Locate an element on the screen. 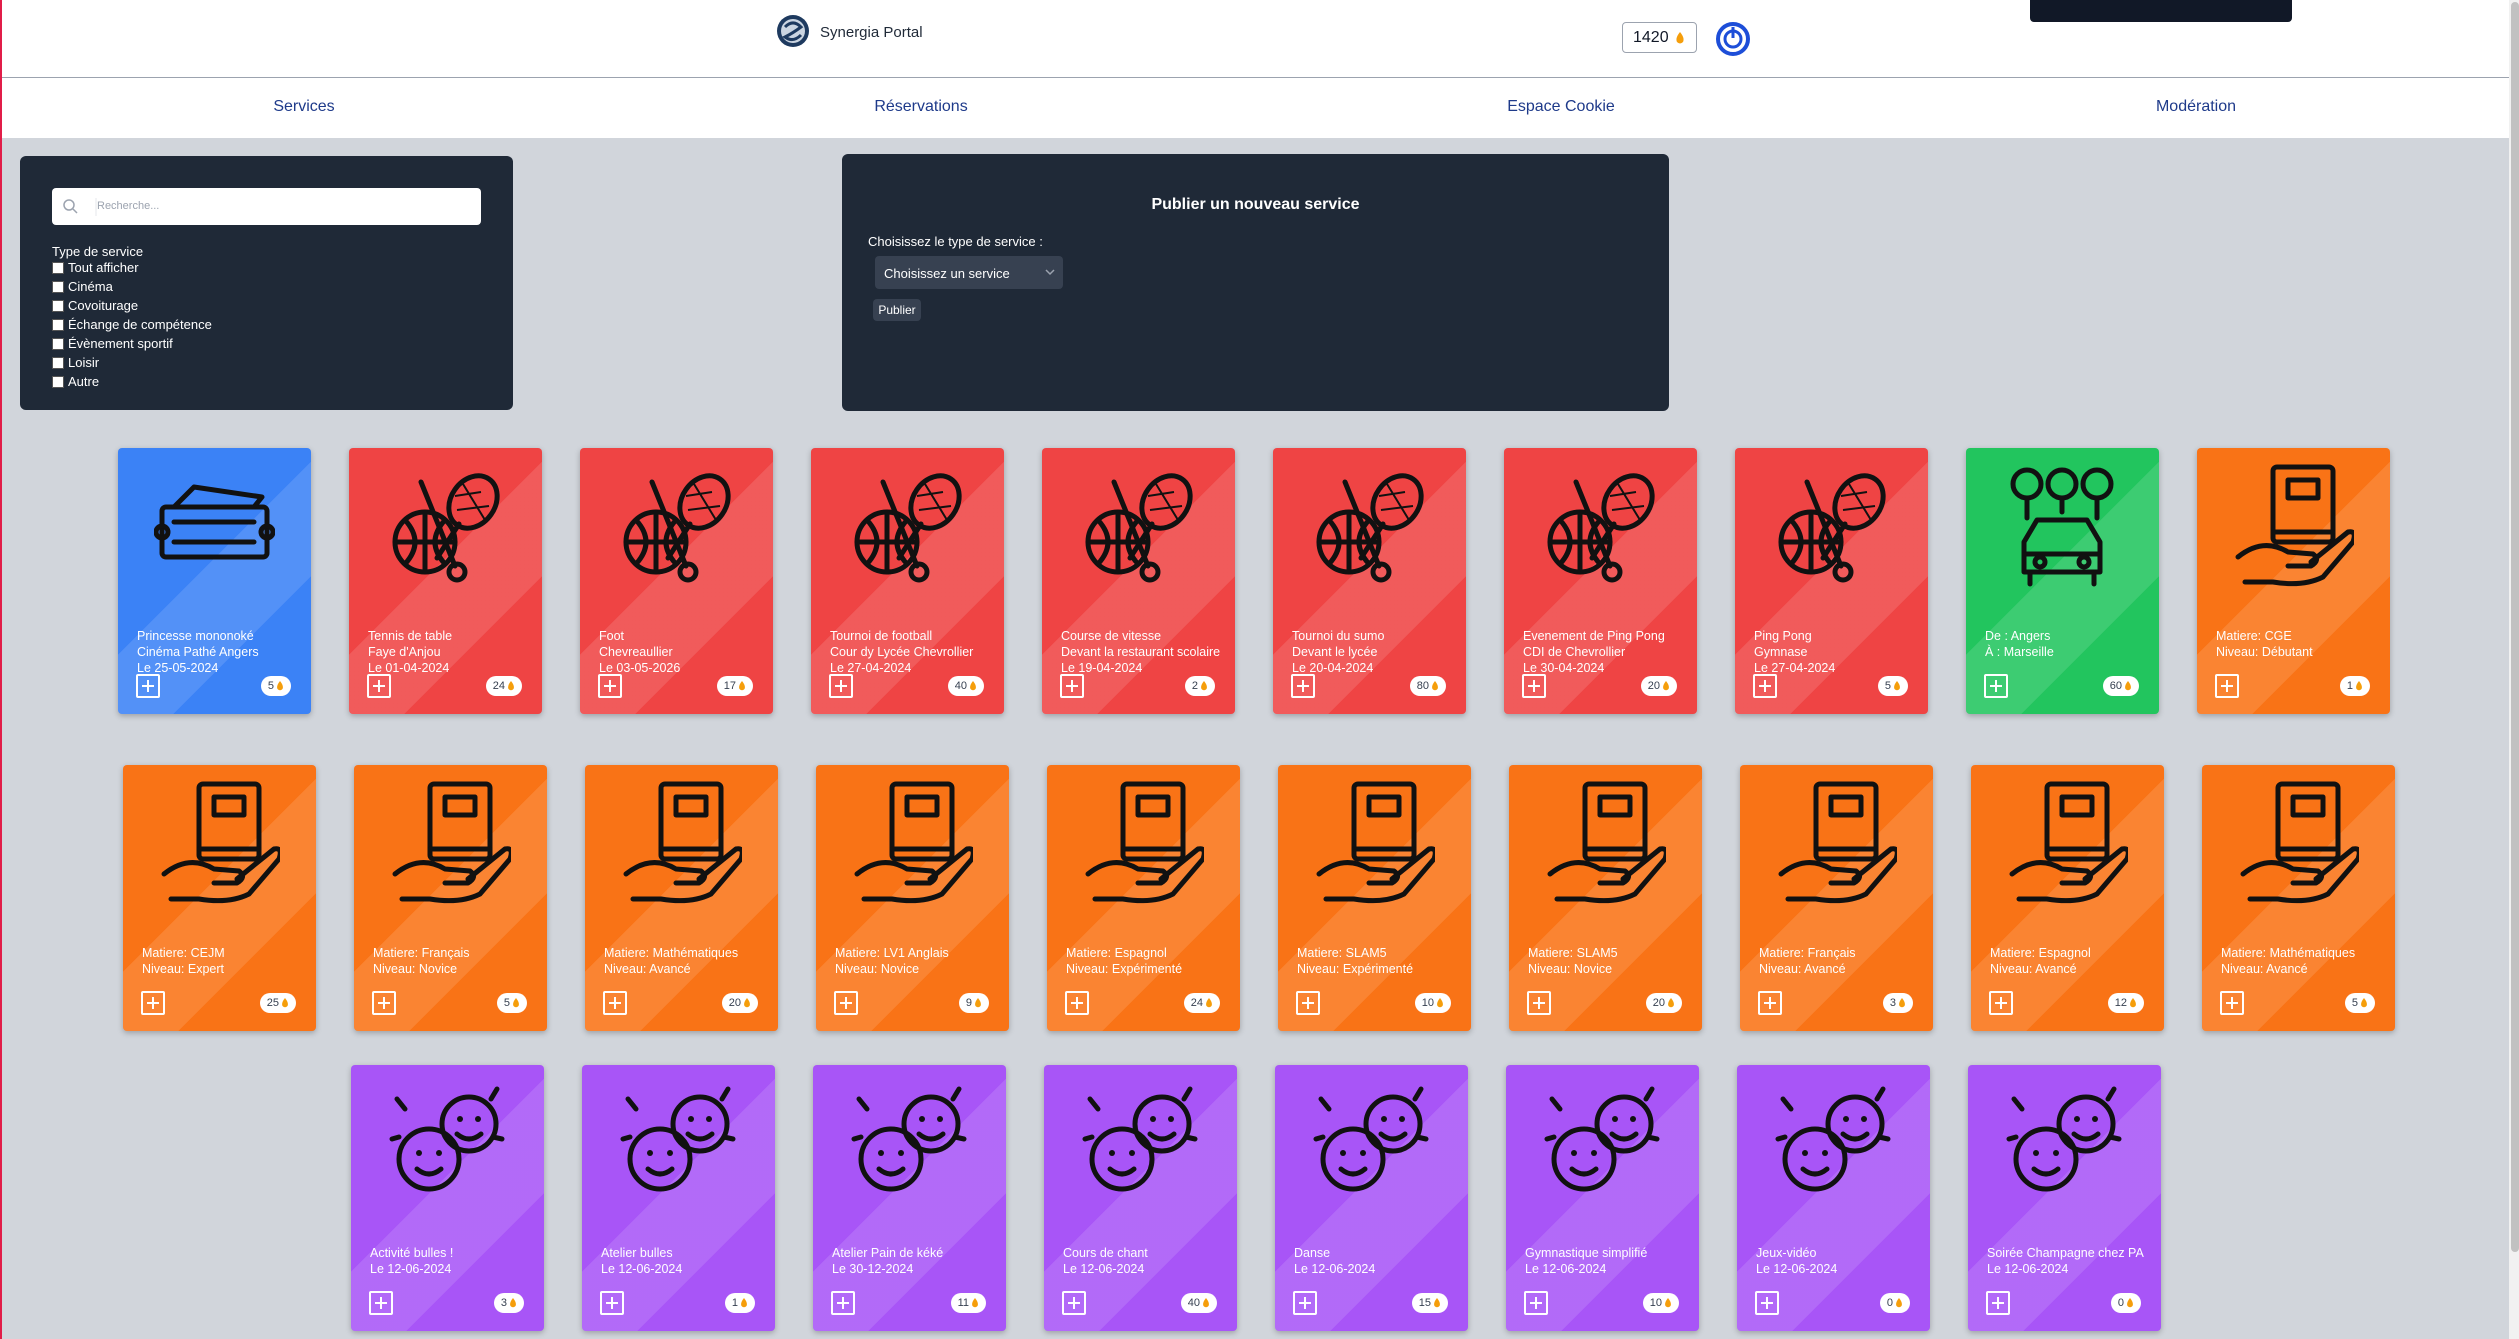  service-card: Gymnastique simplifié Le 12-06-2024 10 is located at coordinates (1602, 1198).